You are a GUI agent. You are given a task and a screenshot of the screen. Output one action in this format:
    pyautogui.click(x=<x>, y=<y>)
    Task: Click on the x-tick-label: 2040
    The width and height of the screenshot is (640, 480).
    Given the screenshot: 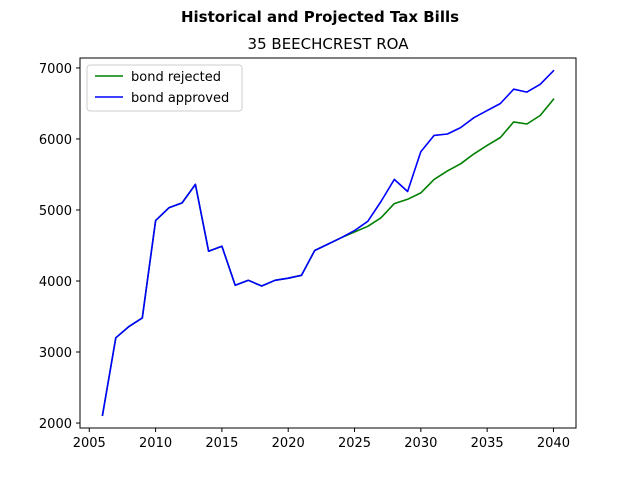 What is the action you would take?
    pyautogui.click(x=553, y=443)
    